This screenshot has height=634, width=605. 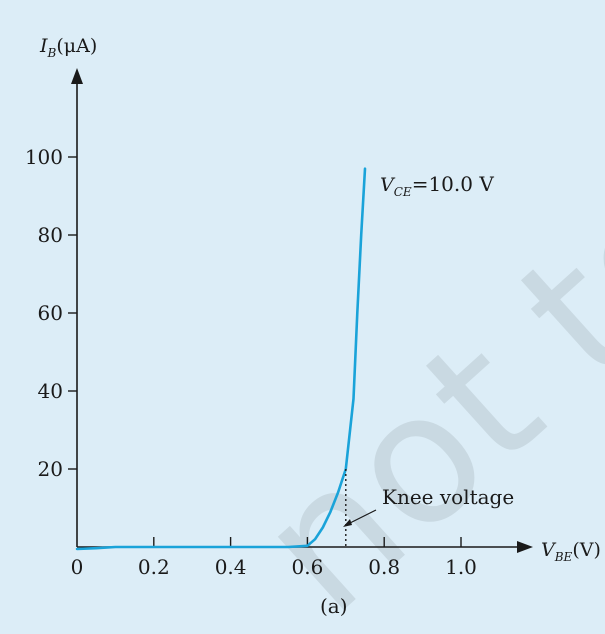 What do you see at coordinates (154, 567) in the screenshot?
I see `x-tick-label: 0.2` at bounding box center [154, 567].